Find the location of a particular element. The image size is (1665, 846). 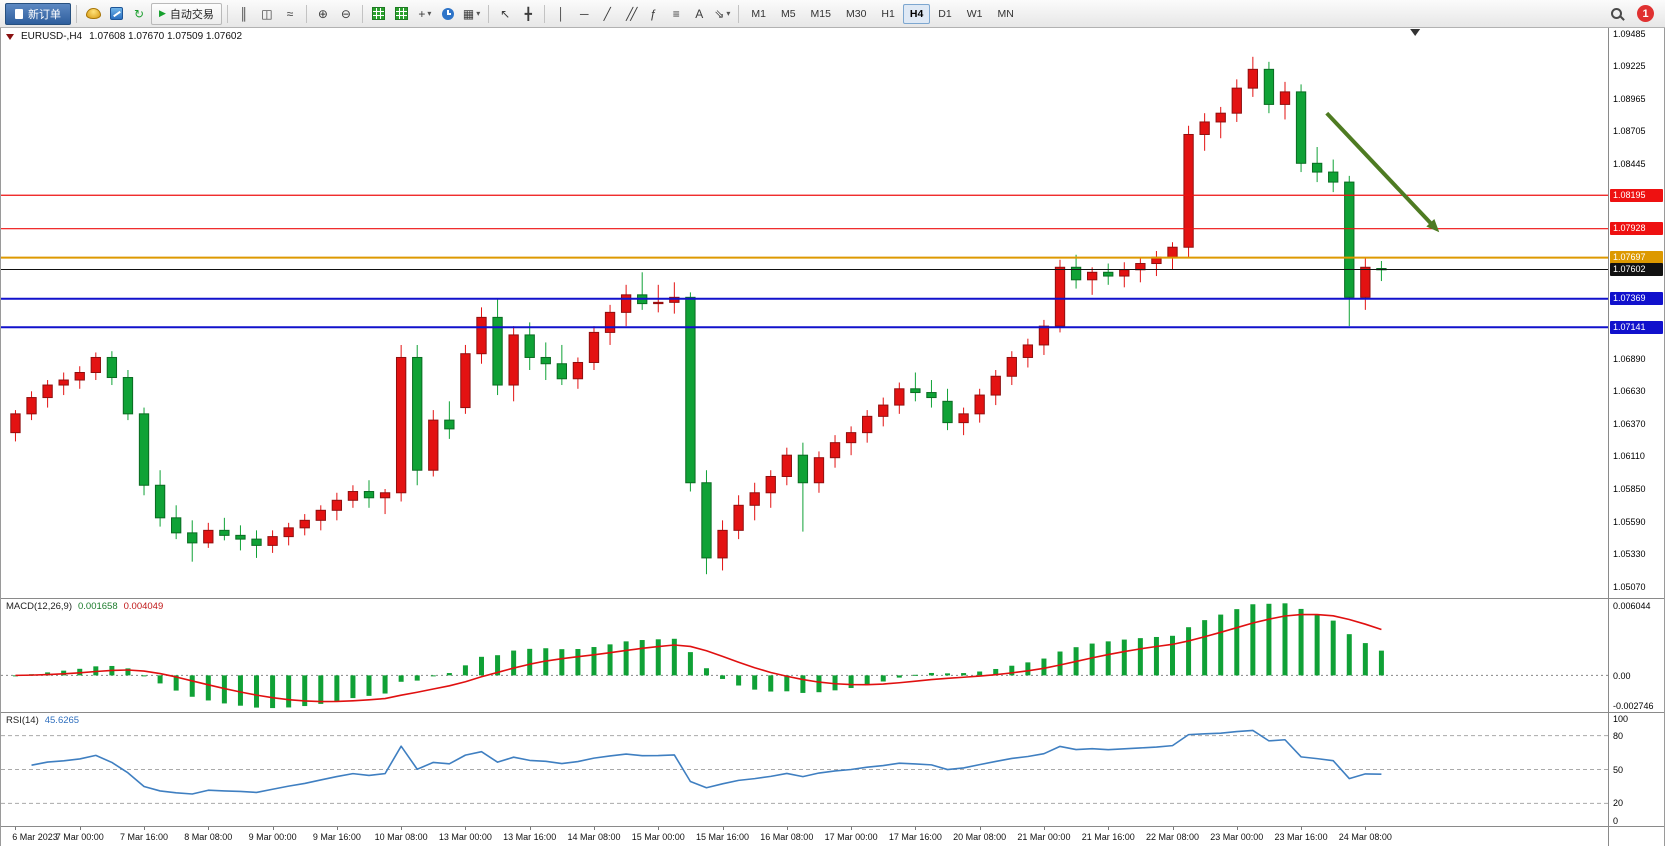

shapes-button: ≡ is located at coordinates (676, 14).